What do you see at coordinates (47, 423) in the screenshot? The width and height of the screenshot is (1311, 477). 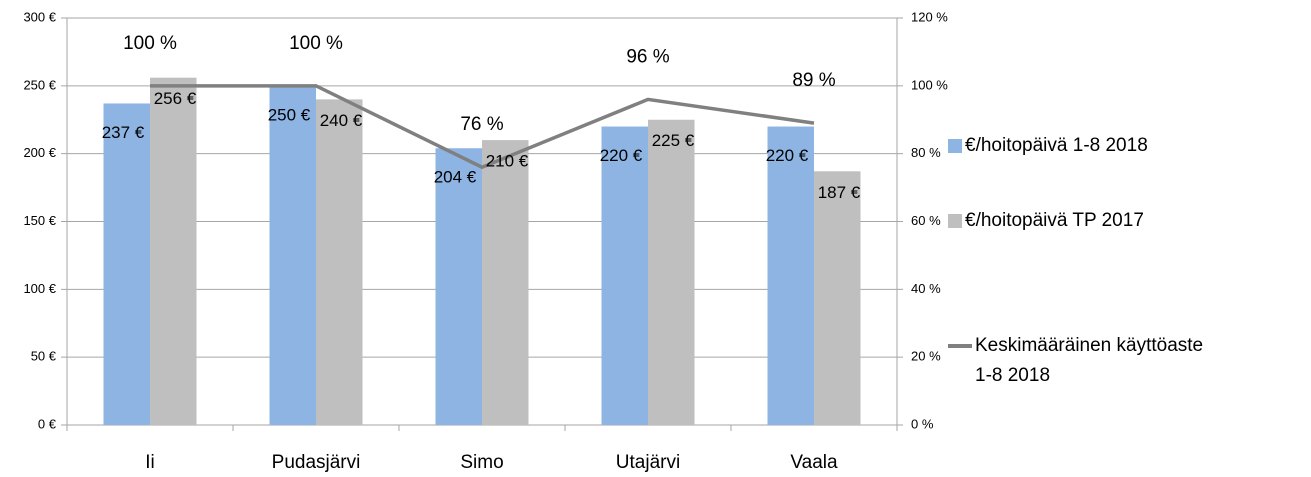 I see `y-tick-label: 0 €` at bounding box center [47, 423].